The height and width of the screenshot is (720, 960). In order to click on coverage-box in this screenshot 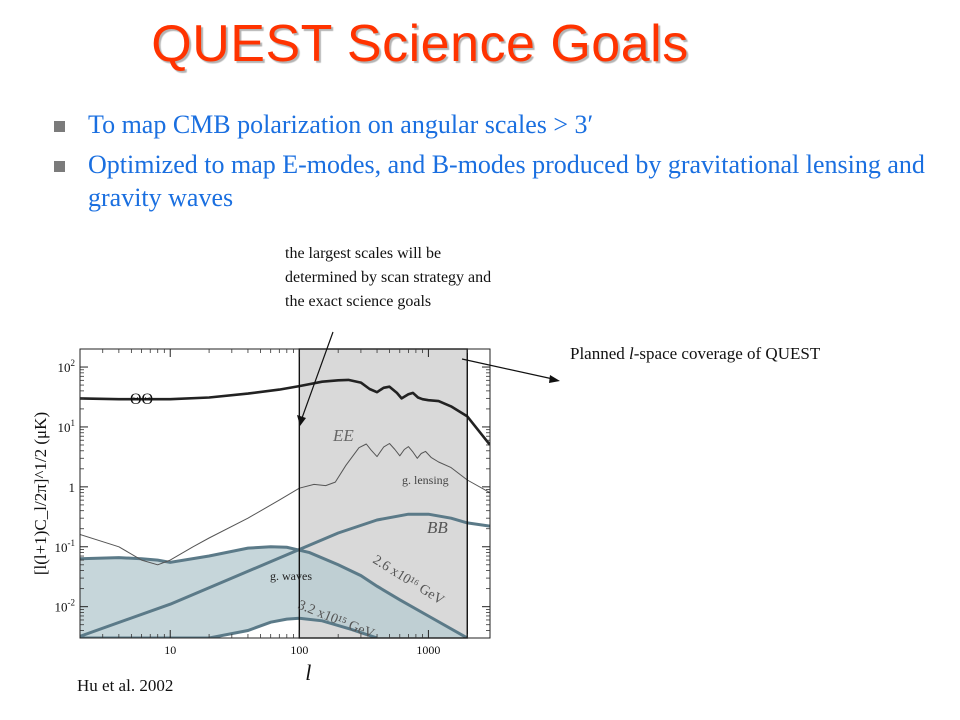, I will do `click(383, 493)`.